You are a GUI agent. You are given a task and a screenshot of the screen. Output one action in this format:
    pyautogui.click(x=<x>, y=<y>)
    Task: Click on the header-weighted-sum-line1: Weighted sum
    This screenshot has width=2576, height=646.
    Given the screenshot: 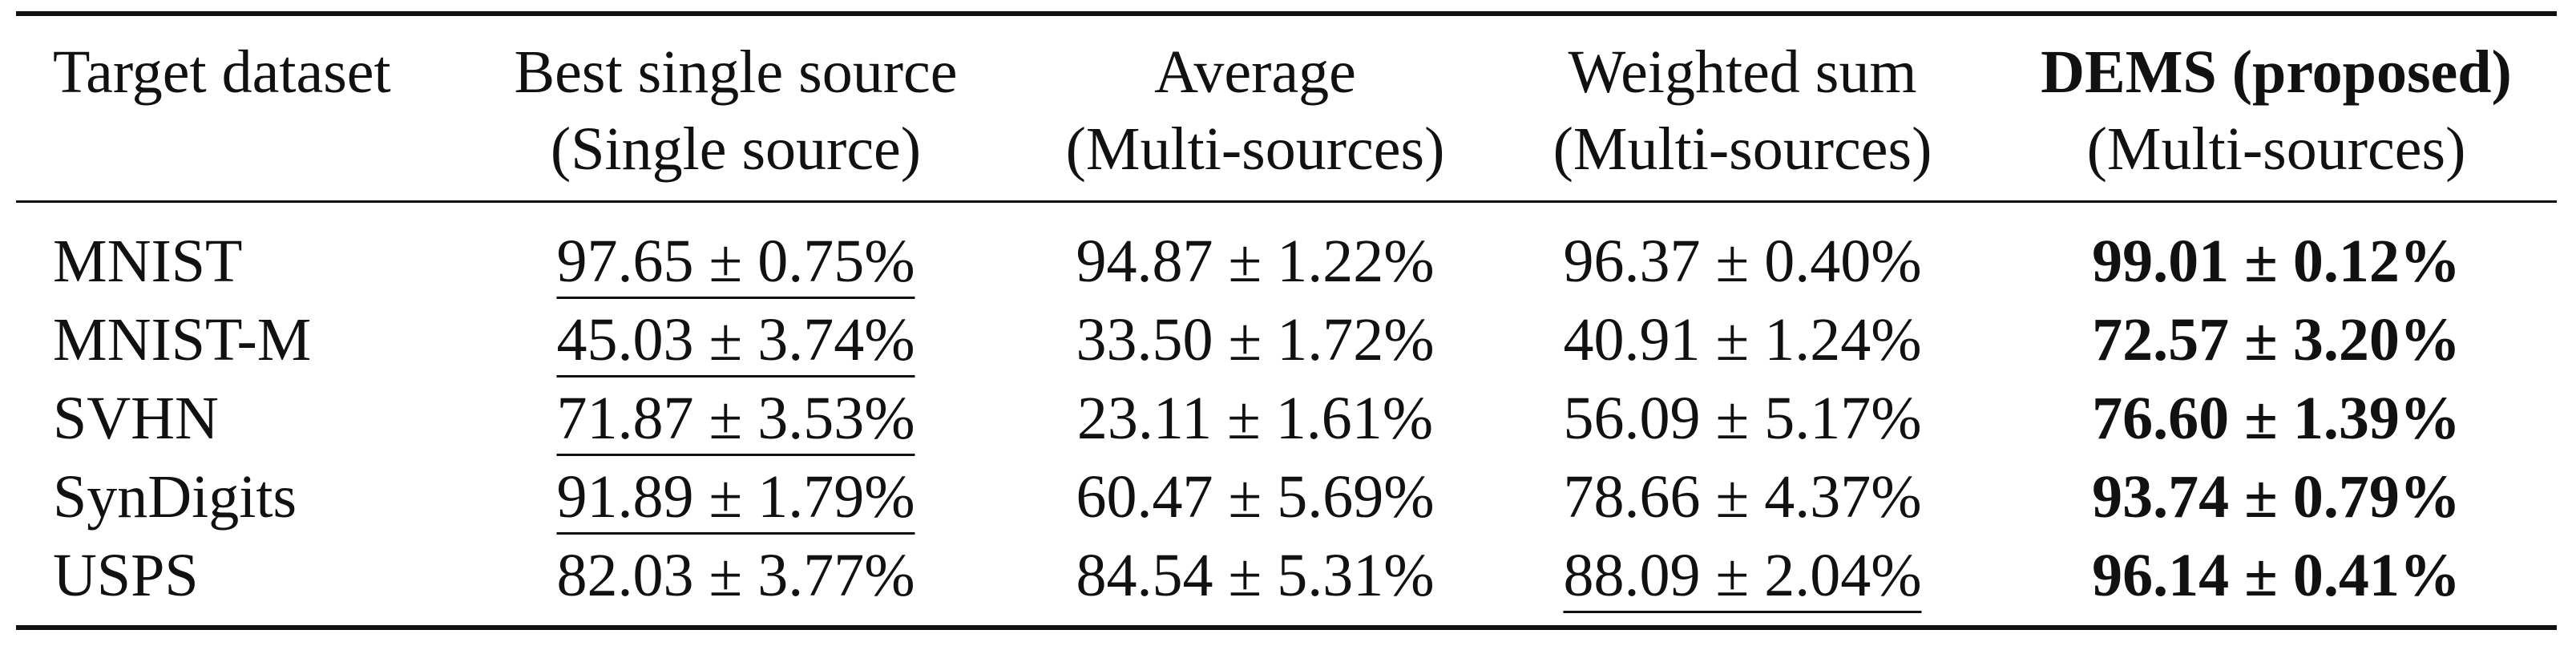 What is the action you would take?
    pyautogui.click(x=1742, y=72)
    